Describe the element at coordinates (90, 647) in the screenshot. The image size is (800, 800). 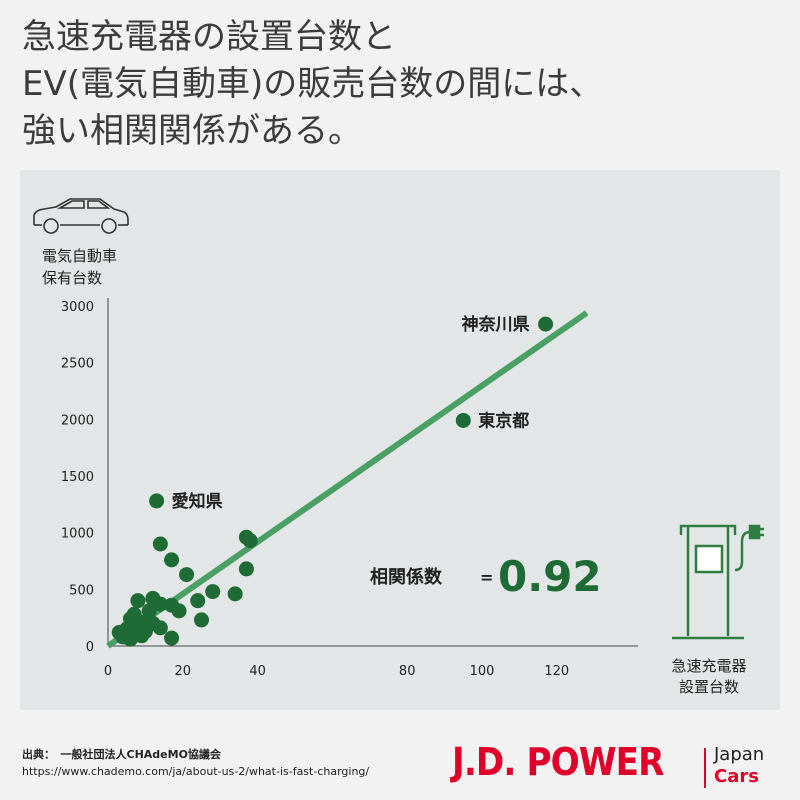
I see `y-tick-label: 0` at that location.